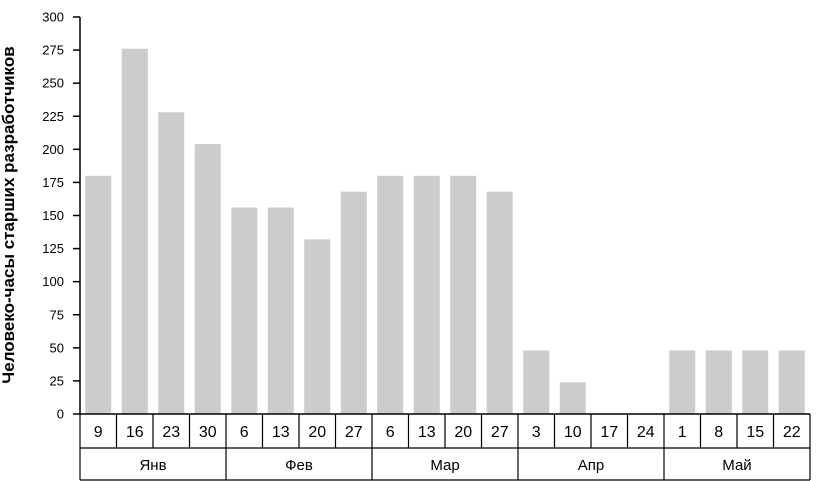 Image resolution: width=822 pixels, height=481 pixels. Describe the element at coordinates (53, 149) in the screenshot. I see `y-tick-label: 200` at that location.